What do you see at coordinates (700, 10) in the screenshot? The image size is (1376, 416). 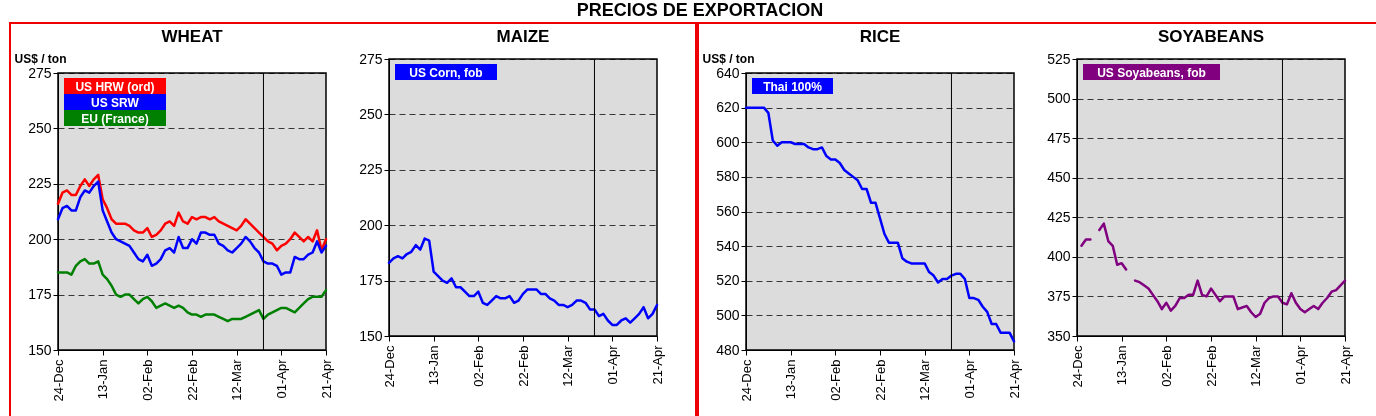 I see `text: PRECIOS DE EXPORTACION` at bounding box center [700, 10].